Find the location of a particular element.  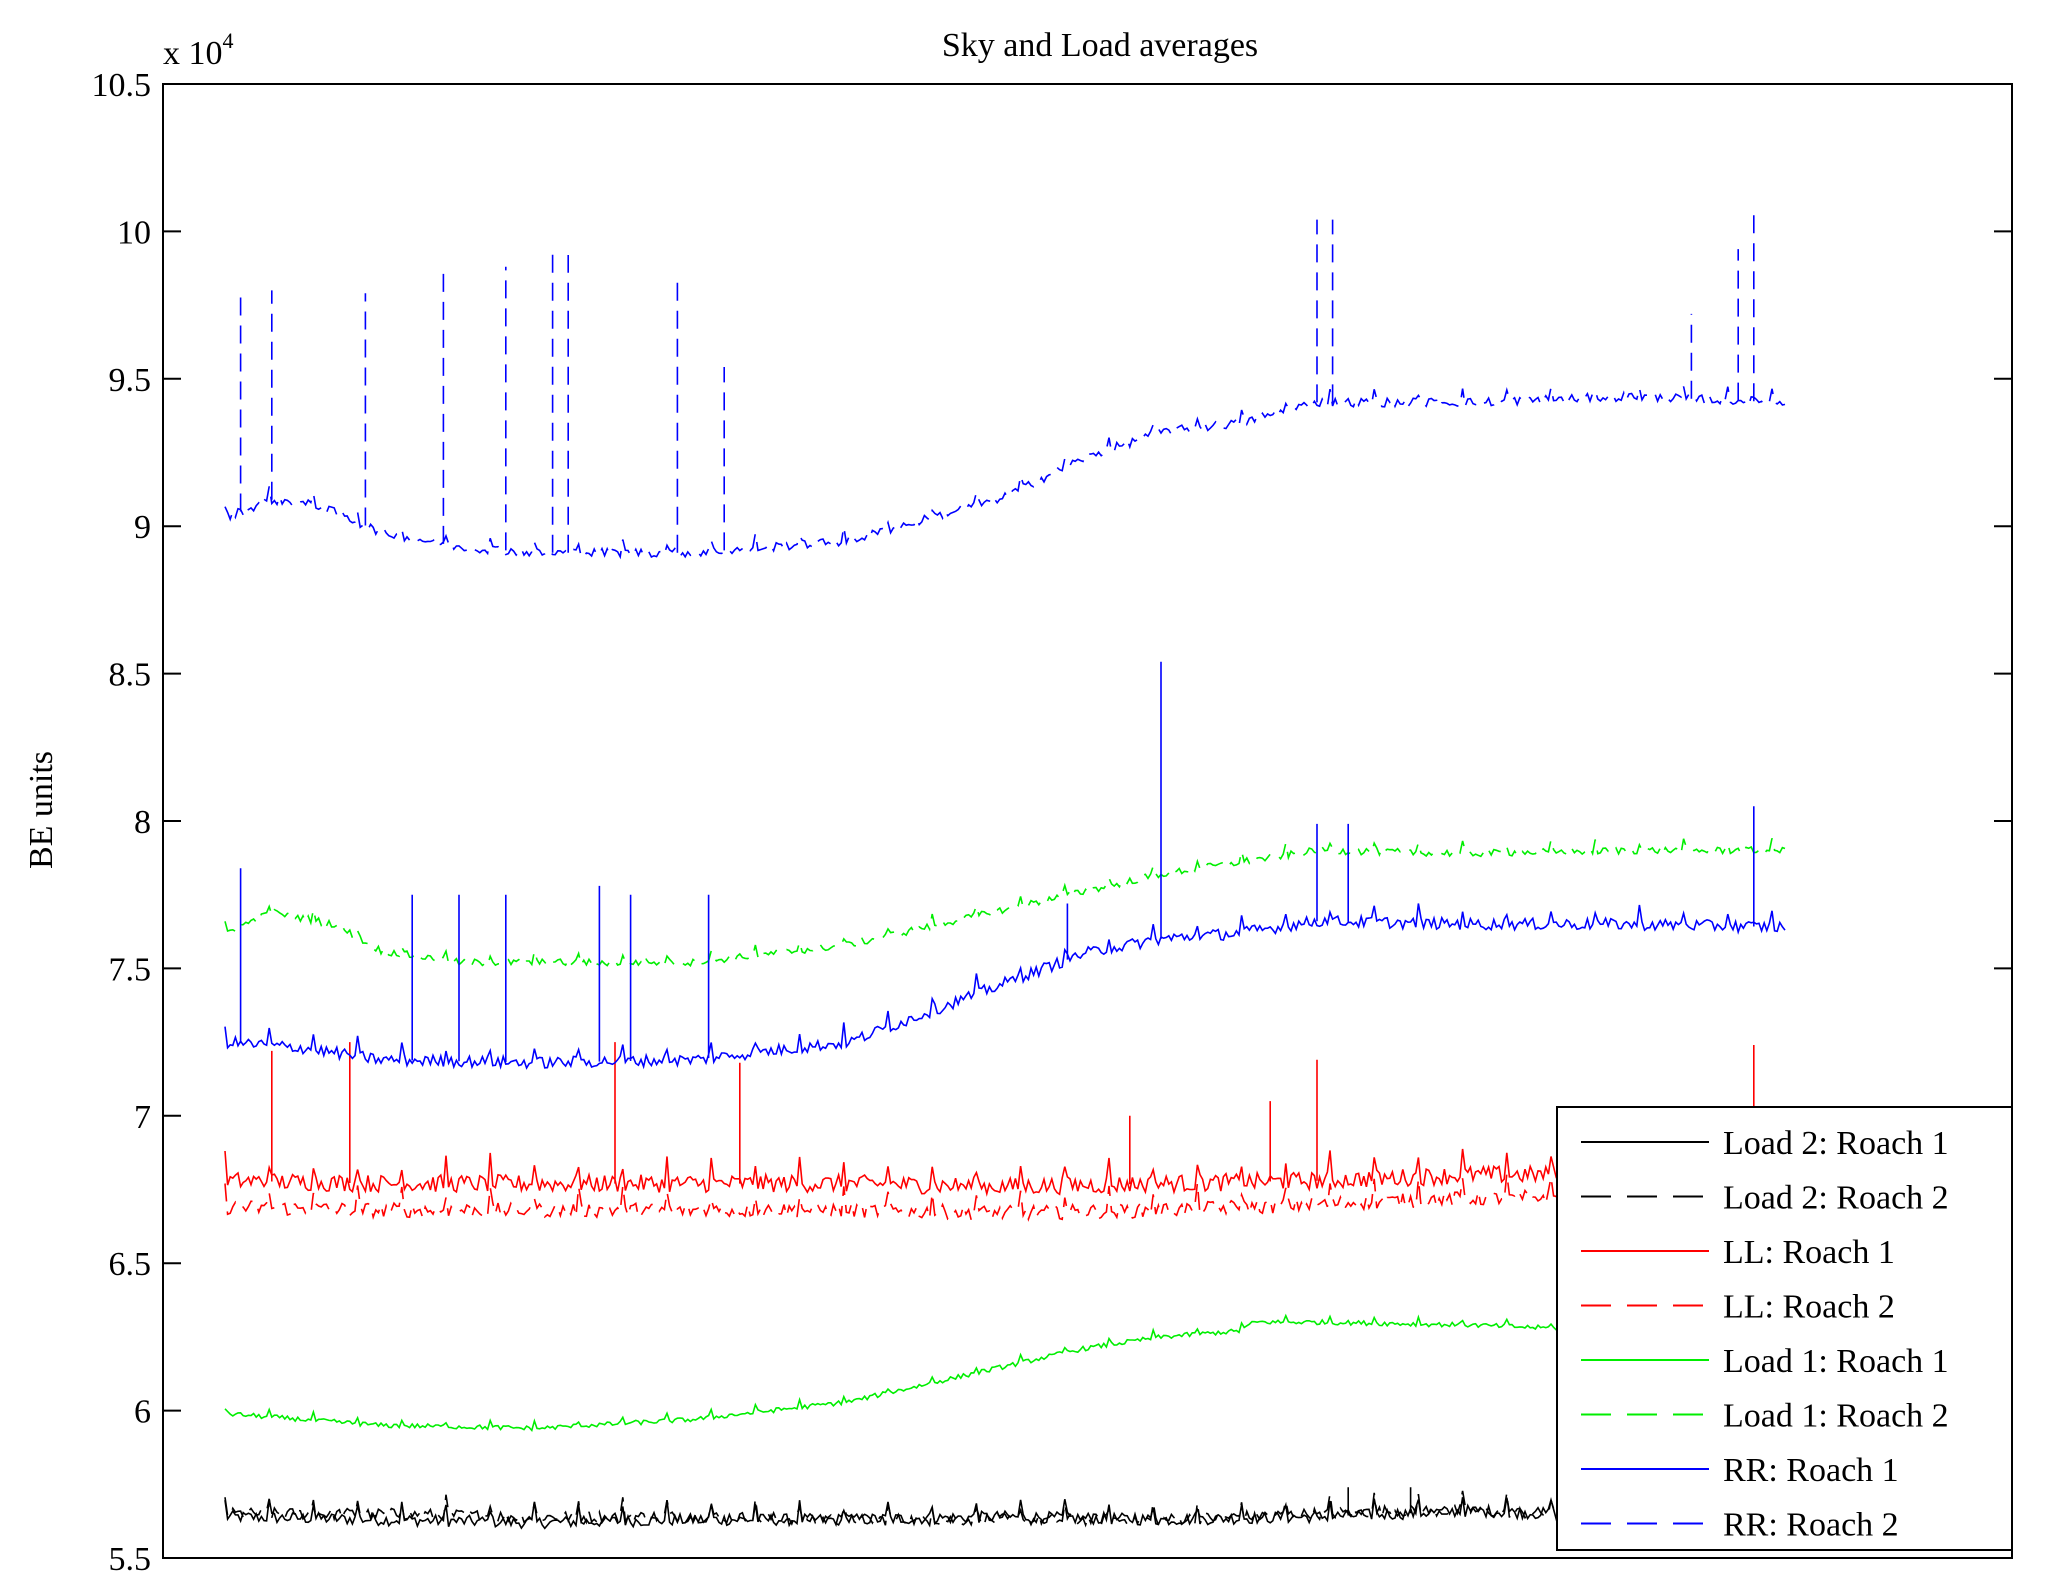

legend-label: LL: Roach 2 is located at coordinates (1809, 1307).